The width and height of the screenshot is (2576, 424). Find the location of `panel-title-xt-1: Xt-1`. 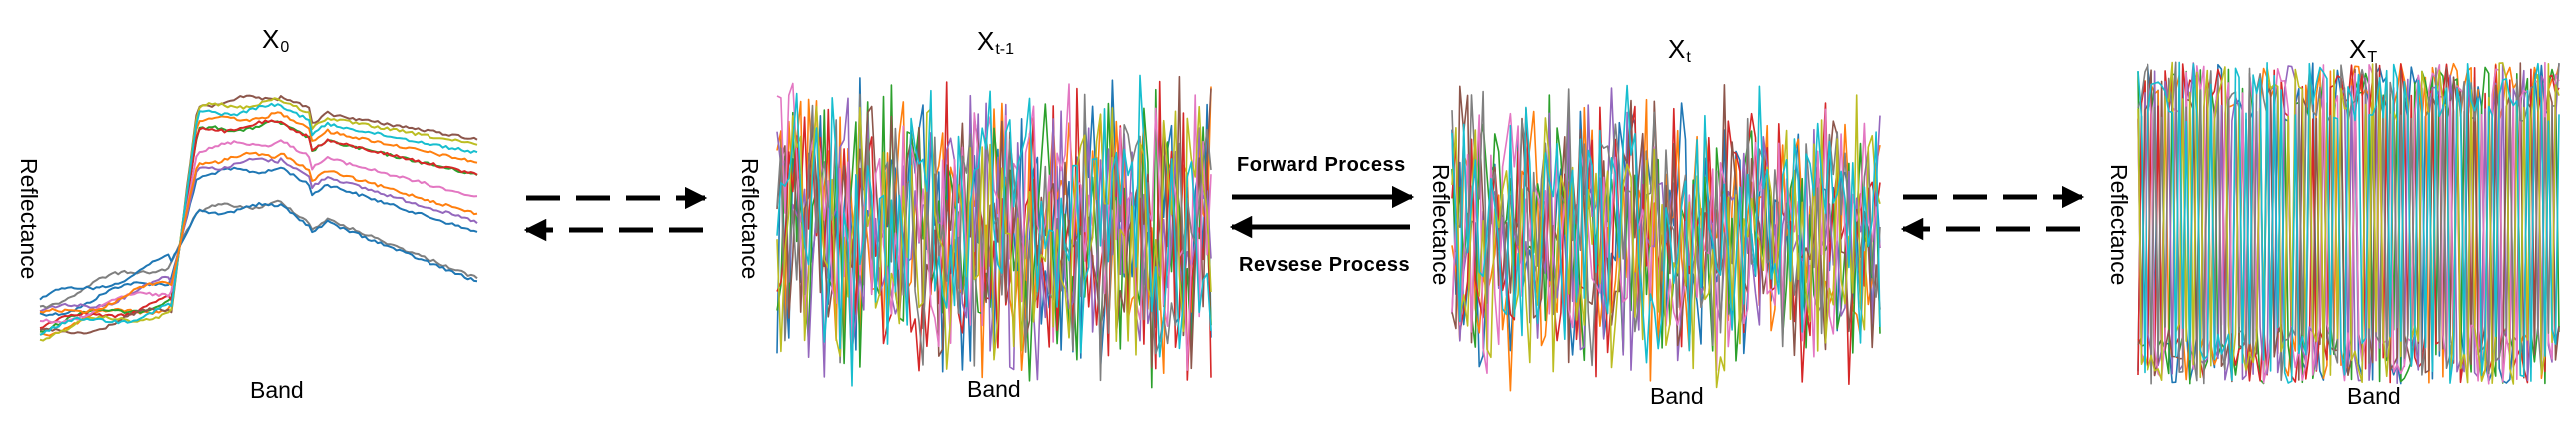

panel-title-xt-1: Xt-1 is located at coordinates (996, 42).